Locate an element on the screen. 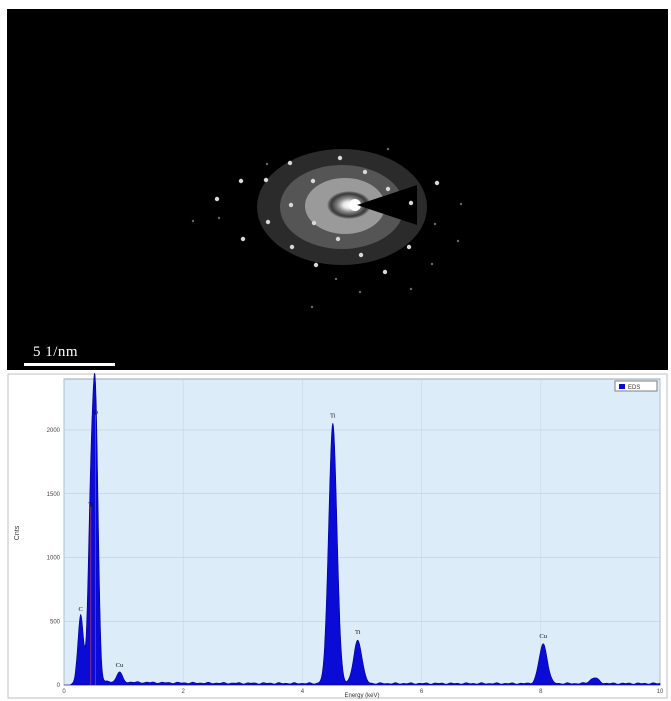 This screenshot has height=701, width=671. central-spot is located at coordinates (355, 205).